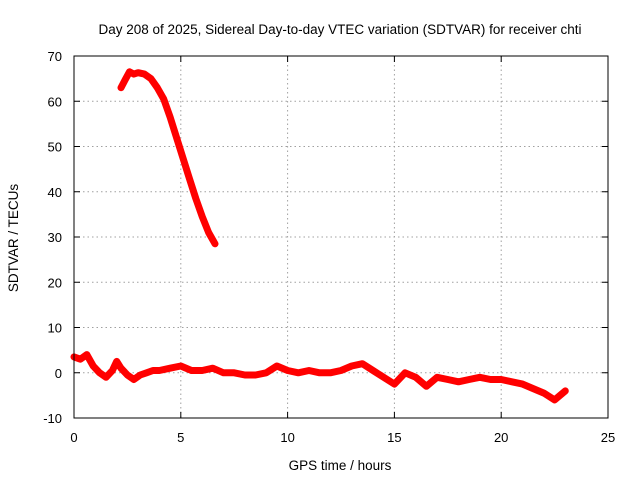 The width and height of the screenshot is (640, 480). Describe the element at coordinates (608, 437) in the screenshot. I see `x-tick-label: 25` at that location.